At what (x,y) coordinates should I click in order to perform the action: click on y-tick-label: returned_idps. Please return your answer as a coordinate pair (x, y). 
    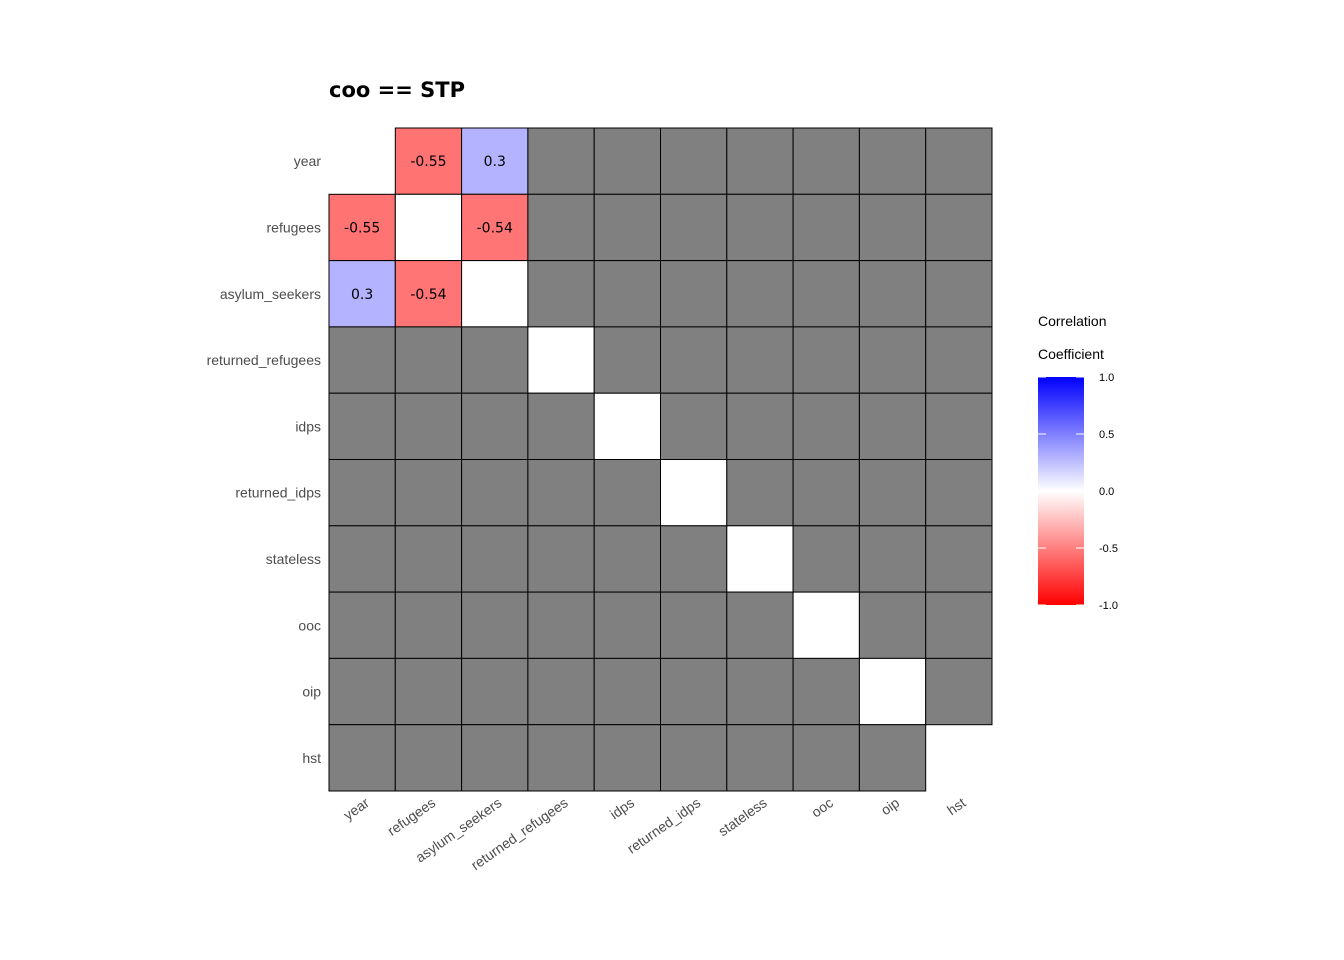
    Looking at the image, I should click on (278, 493).